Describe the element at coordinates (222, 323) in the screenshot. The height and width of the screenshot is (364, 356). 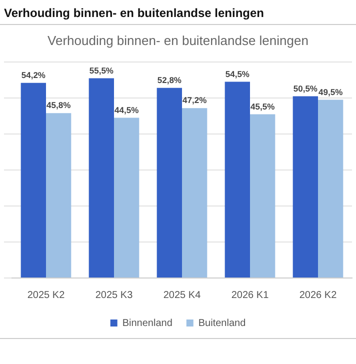
I see `legend-label: Buitenland` at that location.